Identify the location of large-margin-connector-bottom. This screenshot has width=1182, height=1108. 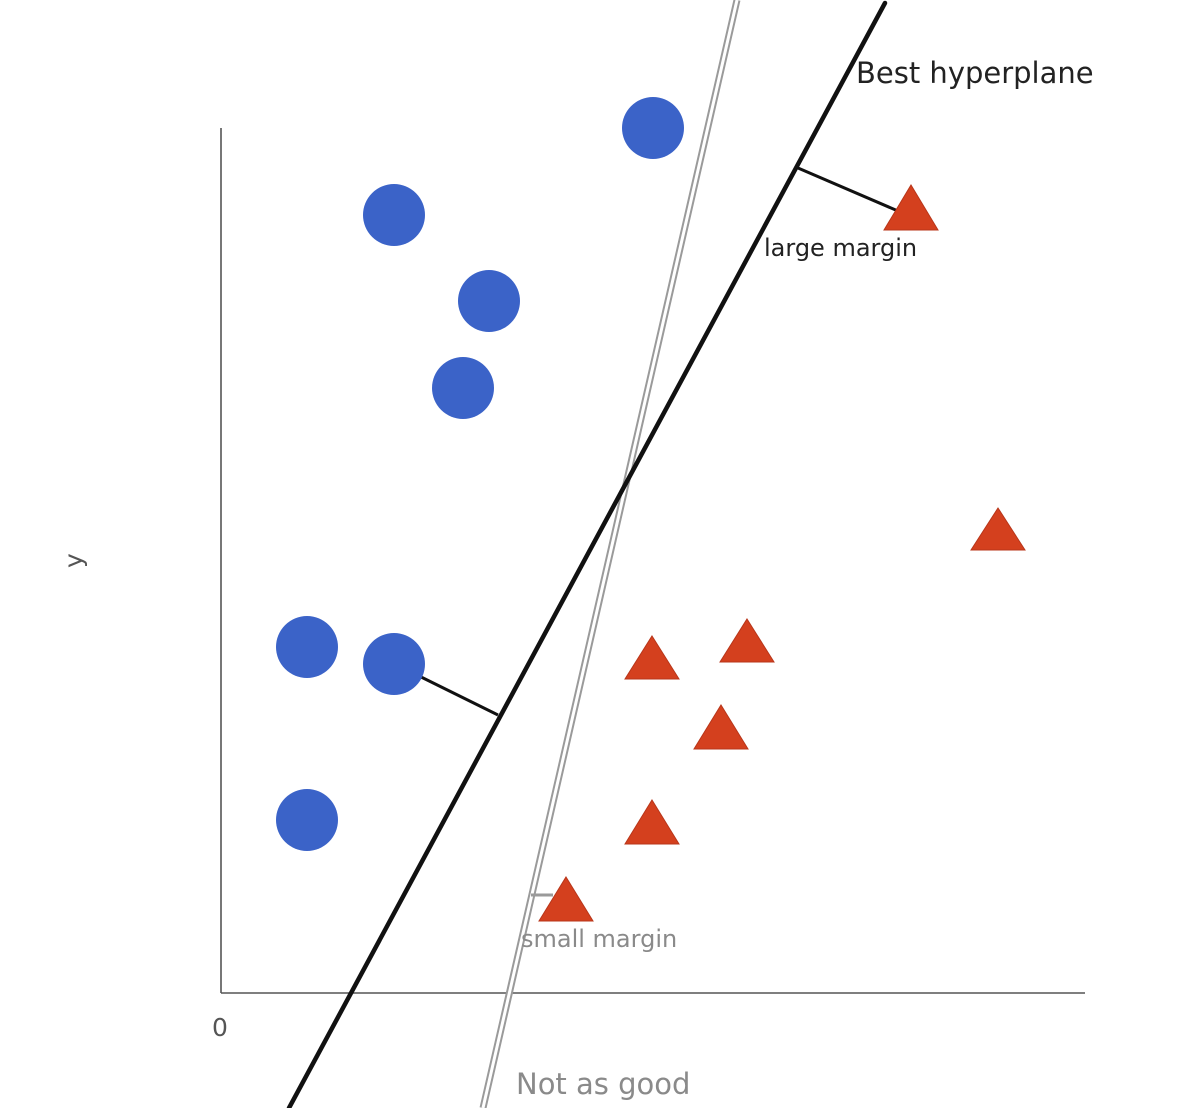
(455, 694).